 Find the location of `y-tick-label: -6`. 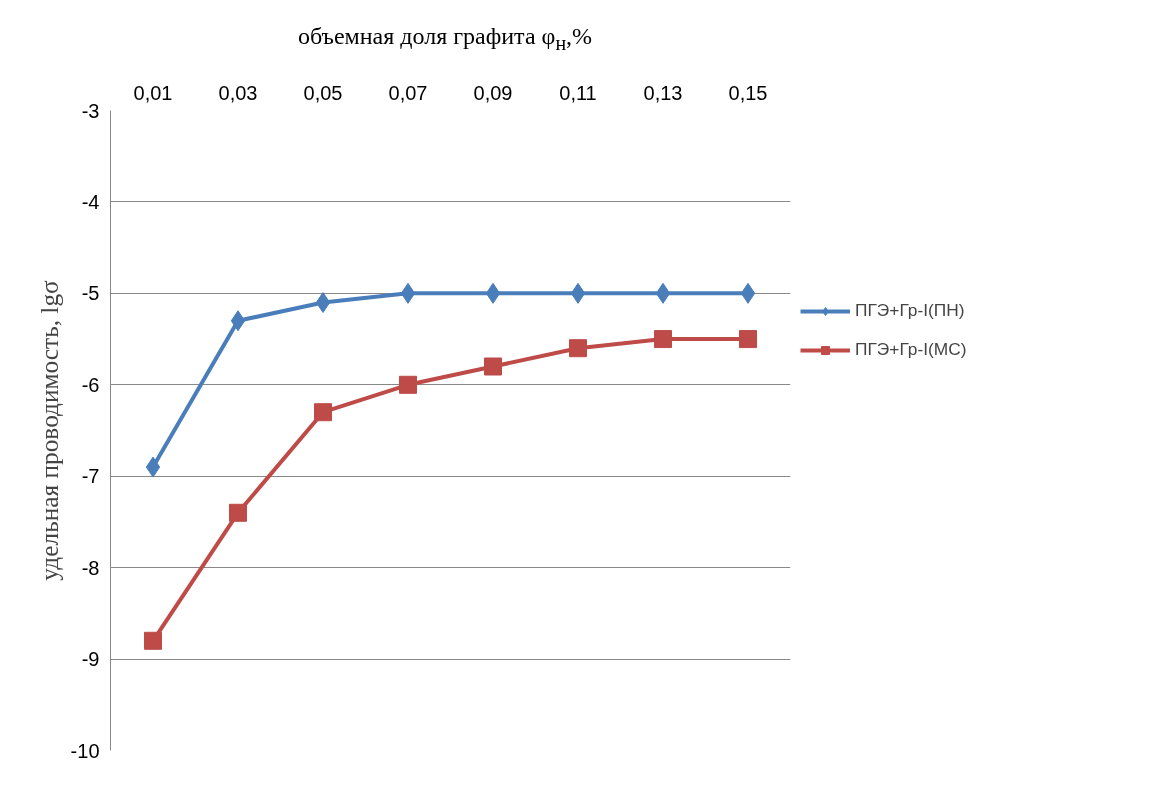

y-tick-label: -6 is located at coordinates (90, 384).